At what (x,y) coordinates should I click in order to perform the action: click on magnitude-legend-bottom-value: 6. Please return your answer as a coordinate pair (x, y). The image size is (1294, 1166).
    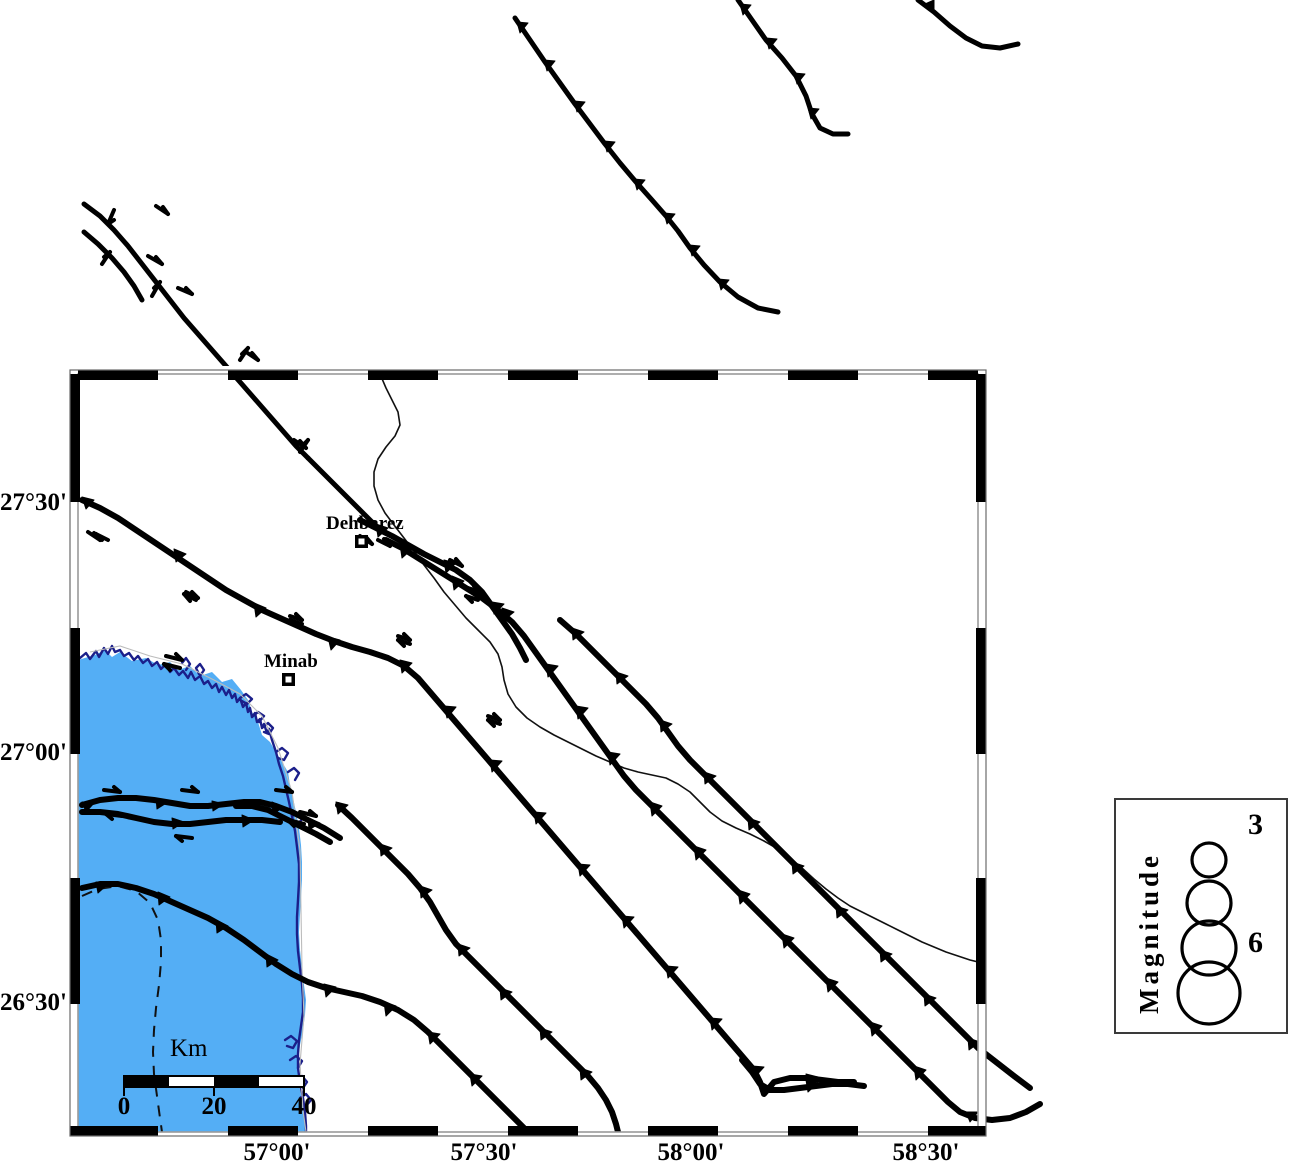
    Looking at the image, I should click on (1255, 942).